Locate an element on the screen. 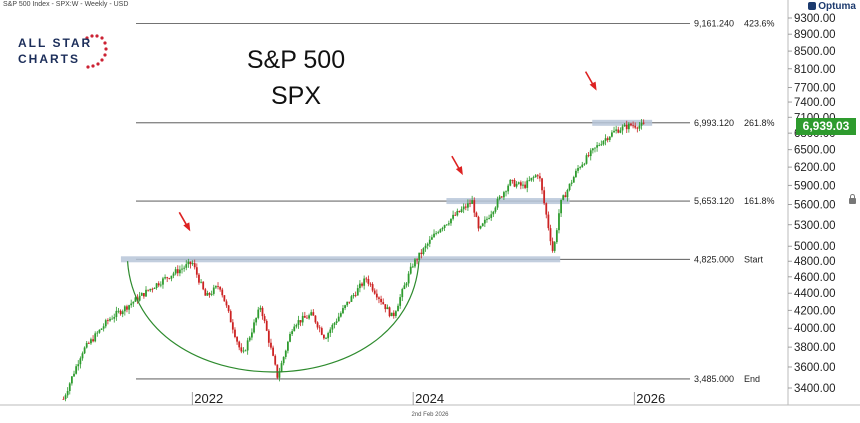 The height and width of the screenshot is (423, 860). lock-icon is located at coordinates (852, 199).